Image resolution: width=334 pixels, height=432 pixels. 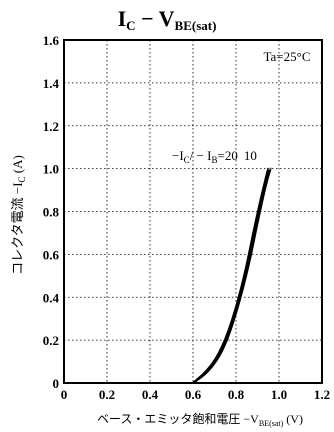 What do you see at coordinates (18, 215) in the screenshot?
I see `y-axis-label: コレクタ電流 −IC (A)` at bounding box center [18, 215].